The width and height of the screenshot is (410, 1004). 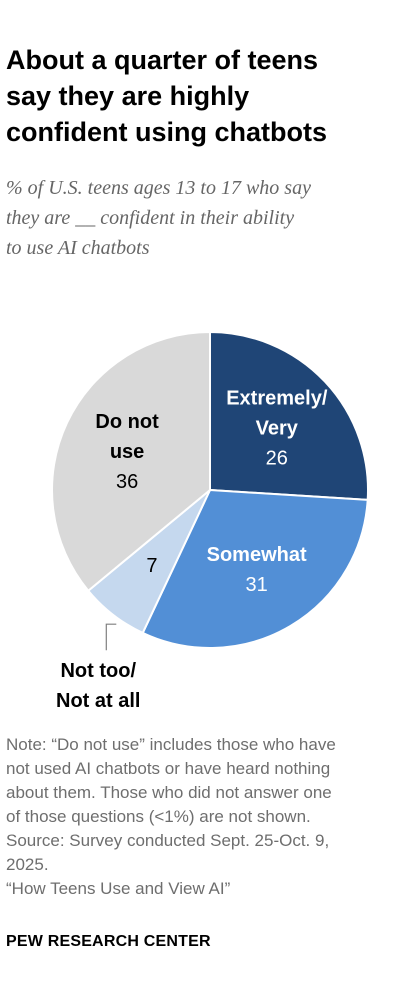 I want to click on source-brand: PEW RESEARCH CENTER, so click(x=108, y=941).